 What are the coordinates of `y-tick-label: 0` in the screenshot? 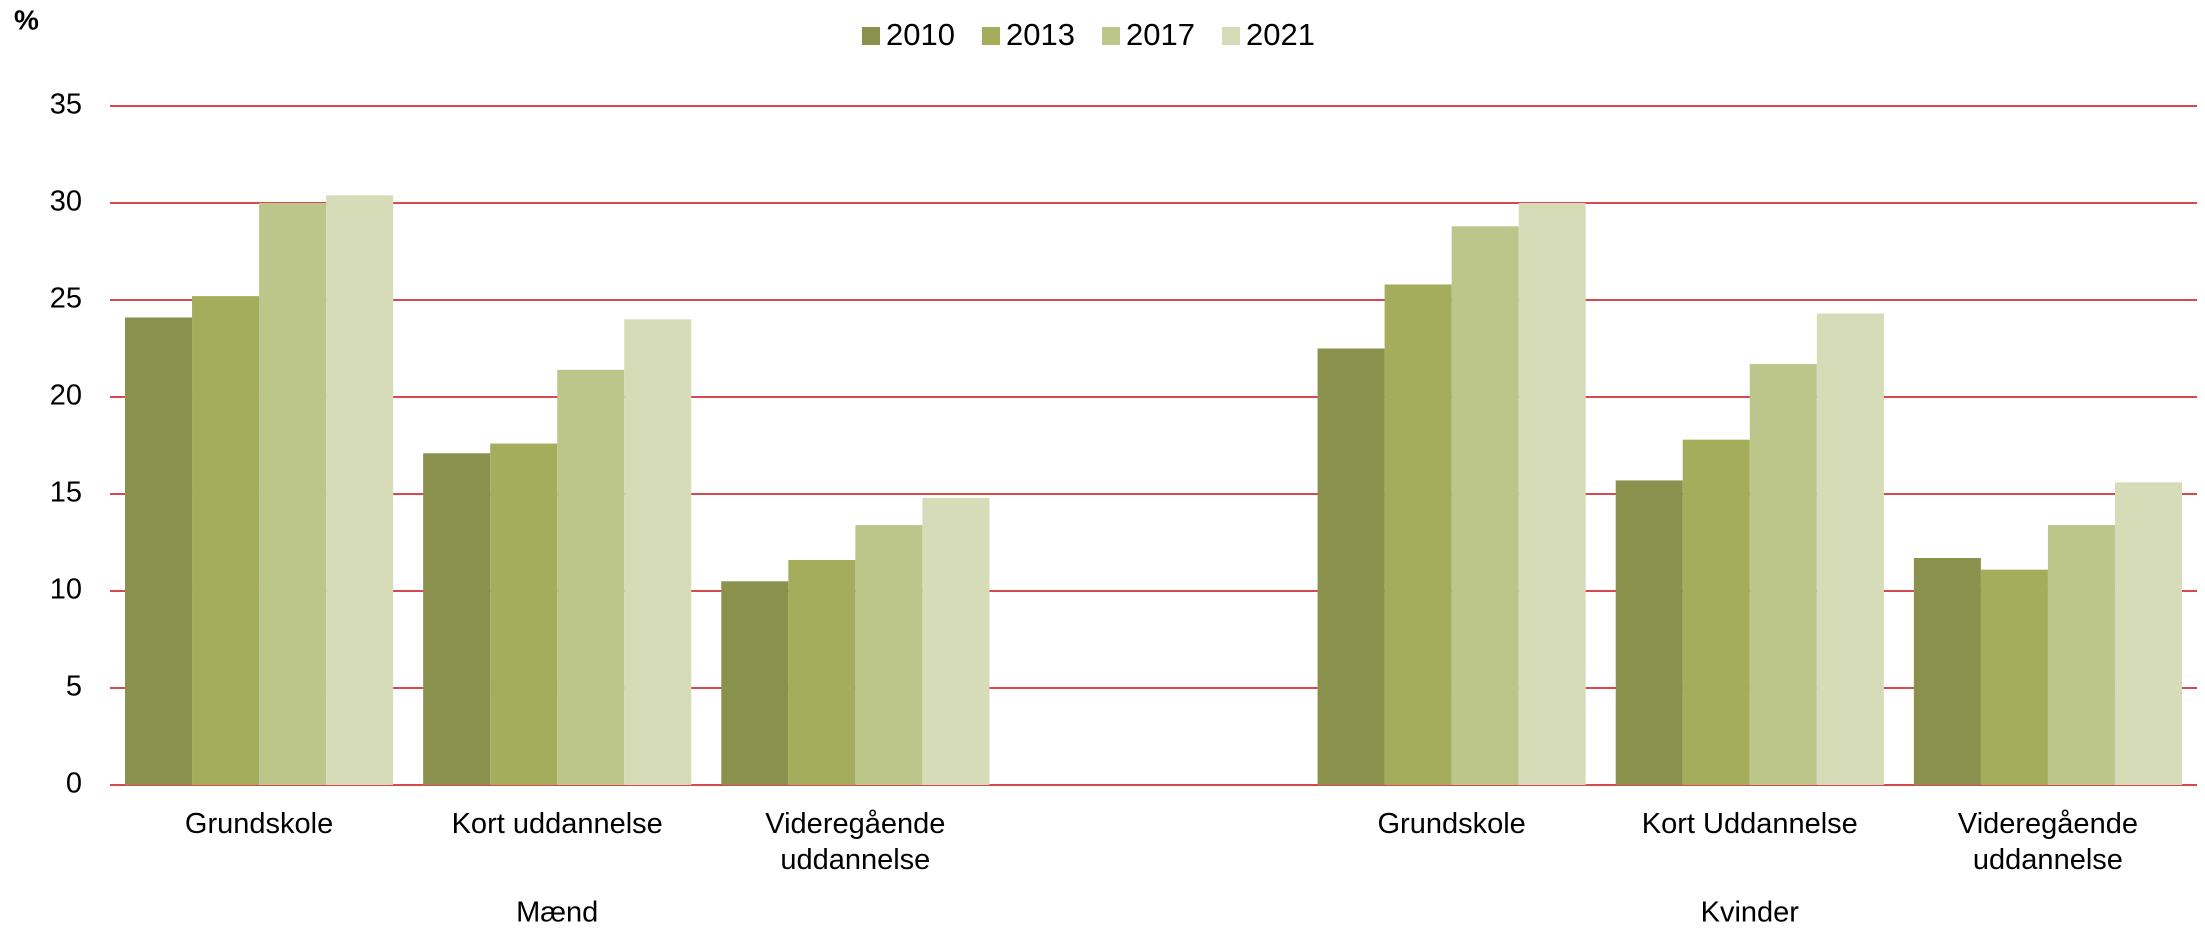 It's located at (74, 784).